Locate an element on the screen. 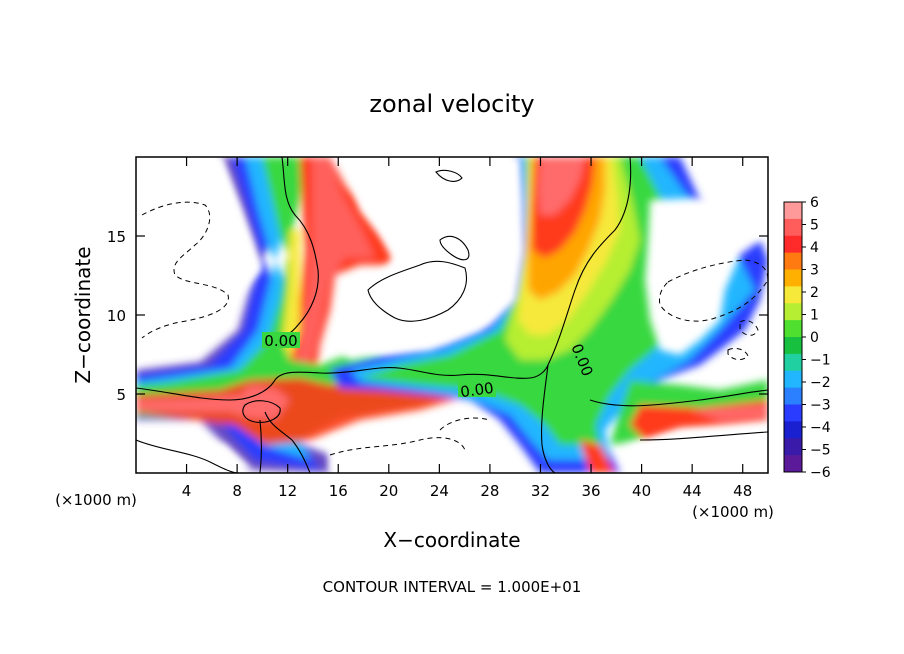 This screenshot has width=904, height=654. colorbar-tick-label: −5 is located at coordinates (820, 451).